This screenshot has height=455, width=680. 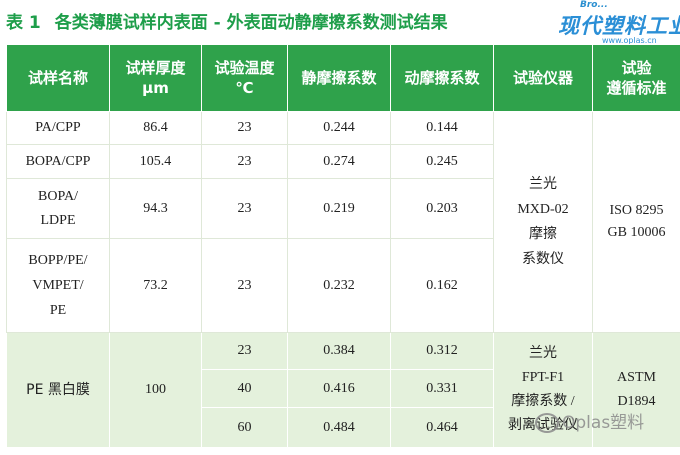 I want to click on cell-static: 0.244, so click(x=339, y=128).